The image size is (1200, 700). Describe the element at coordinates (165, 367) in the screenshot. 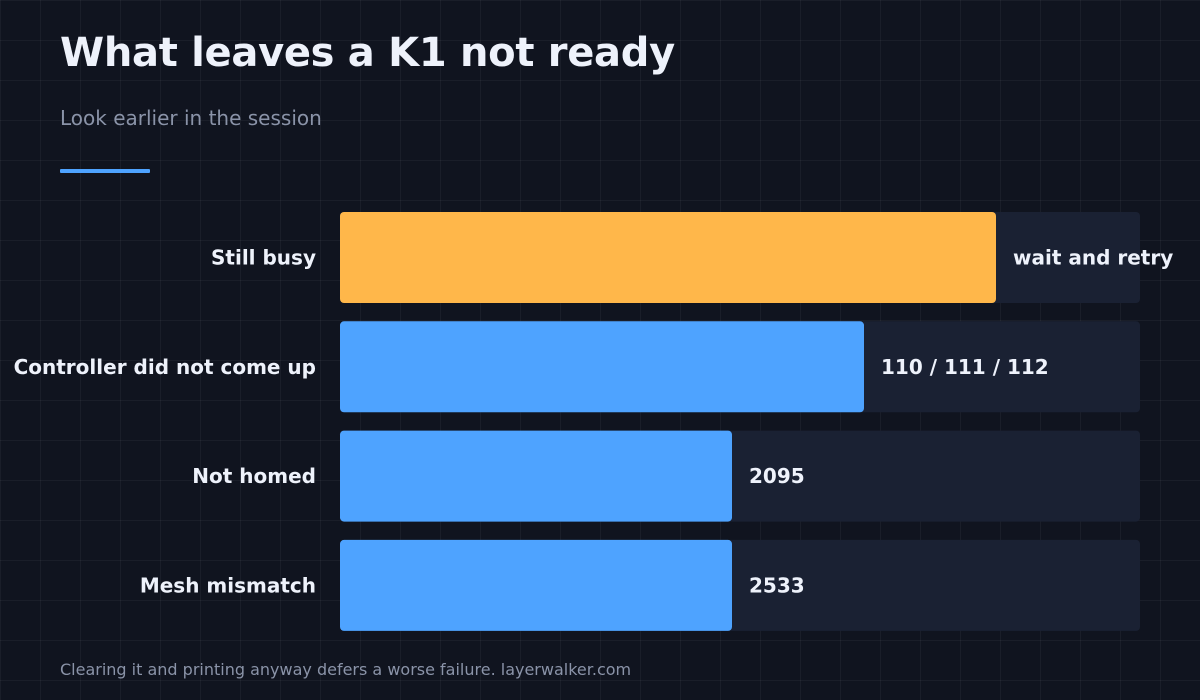

I see `category-label: Controller did not come up` at that location.